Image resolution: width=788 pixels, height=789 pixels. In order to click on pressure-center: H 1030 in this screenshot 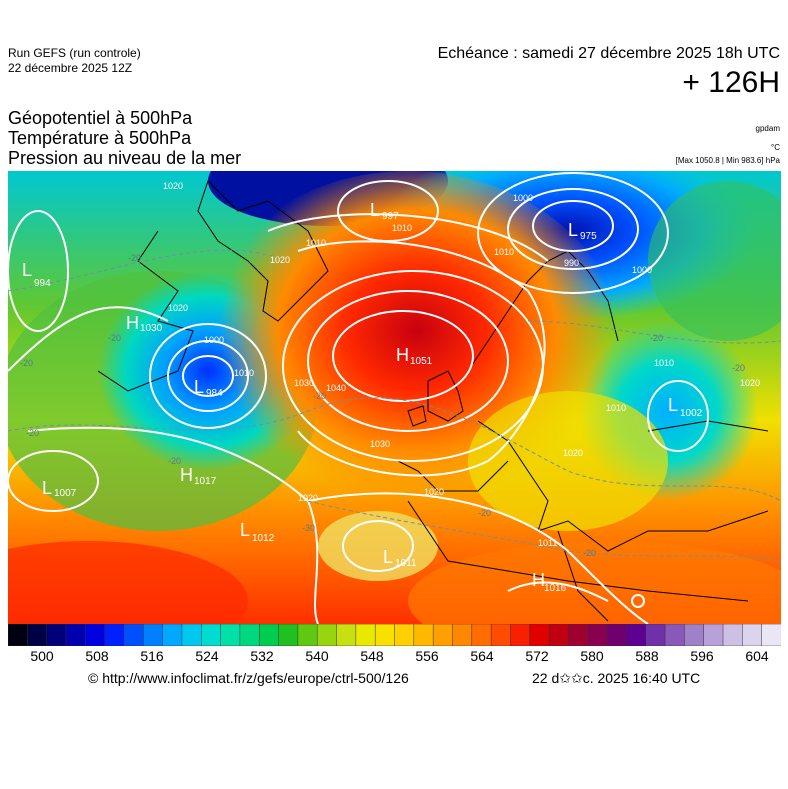, I will do `click(144, 323)`.